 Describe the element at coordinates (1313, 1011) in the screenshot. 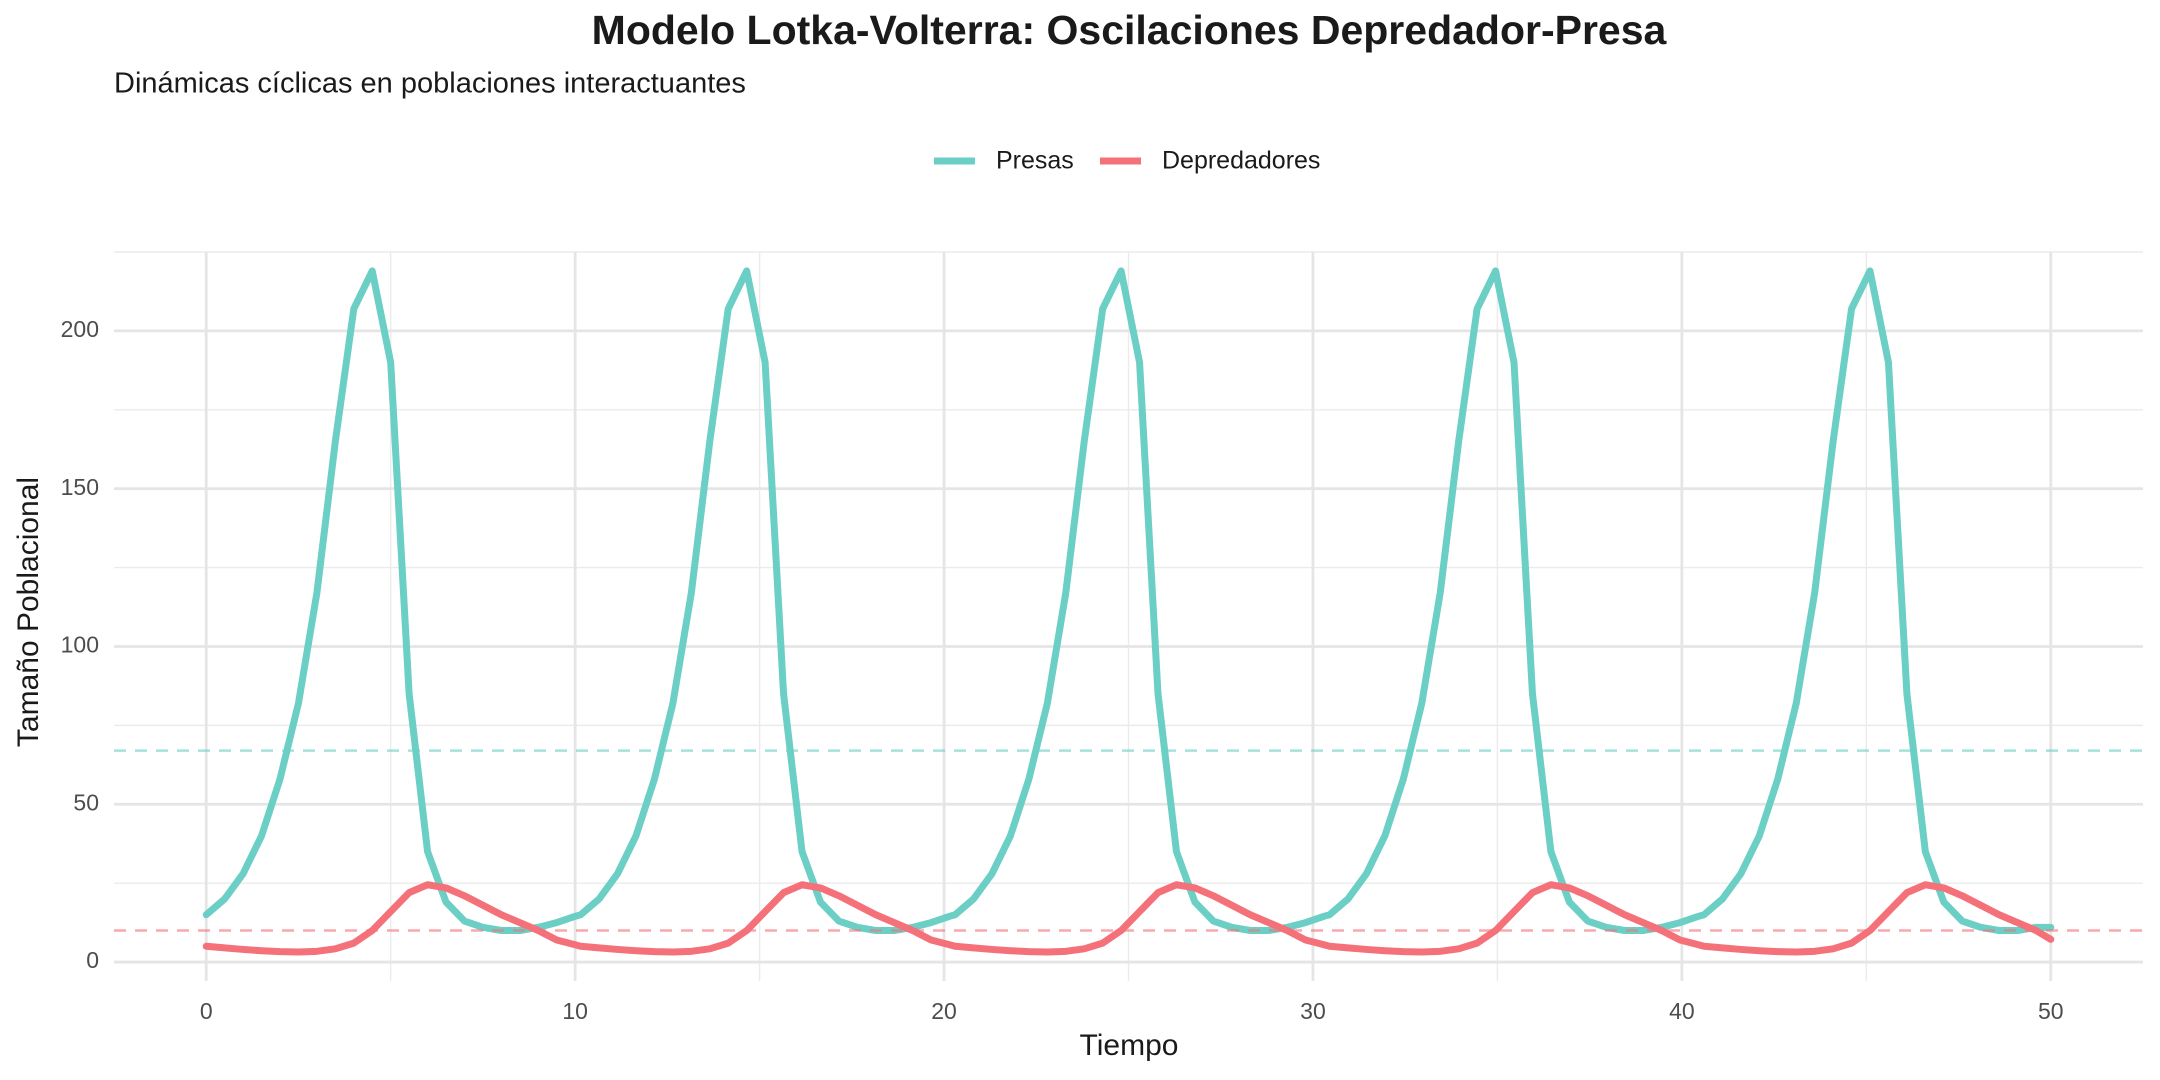

I see `x-tick-label: 30` at that location.